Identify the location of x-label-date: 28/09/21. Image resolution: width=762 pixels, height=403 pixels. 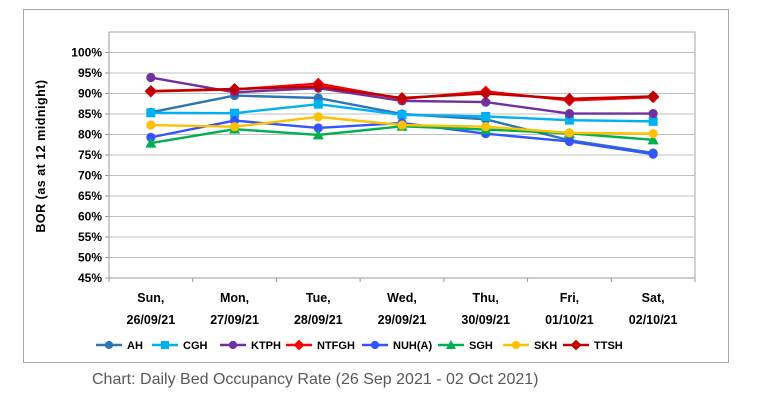
(318, 320).